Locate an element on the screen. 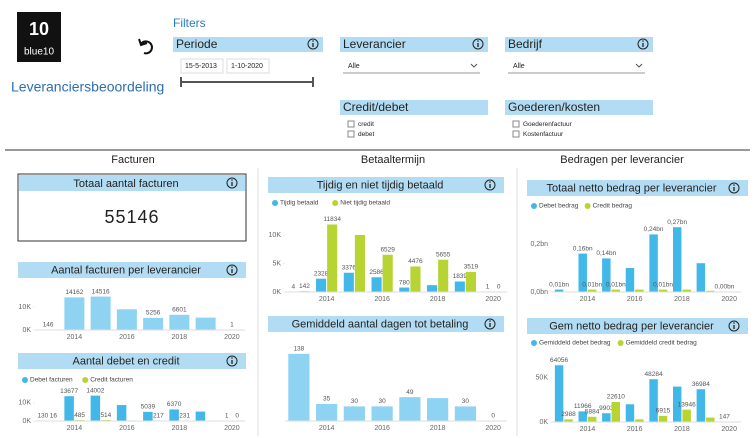 The height and width of the screenshot is (438, 755). date-to: 1-10-2020 is located at coordinates (247, 66).